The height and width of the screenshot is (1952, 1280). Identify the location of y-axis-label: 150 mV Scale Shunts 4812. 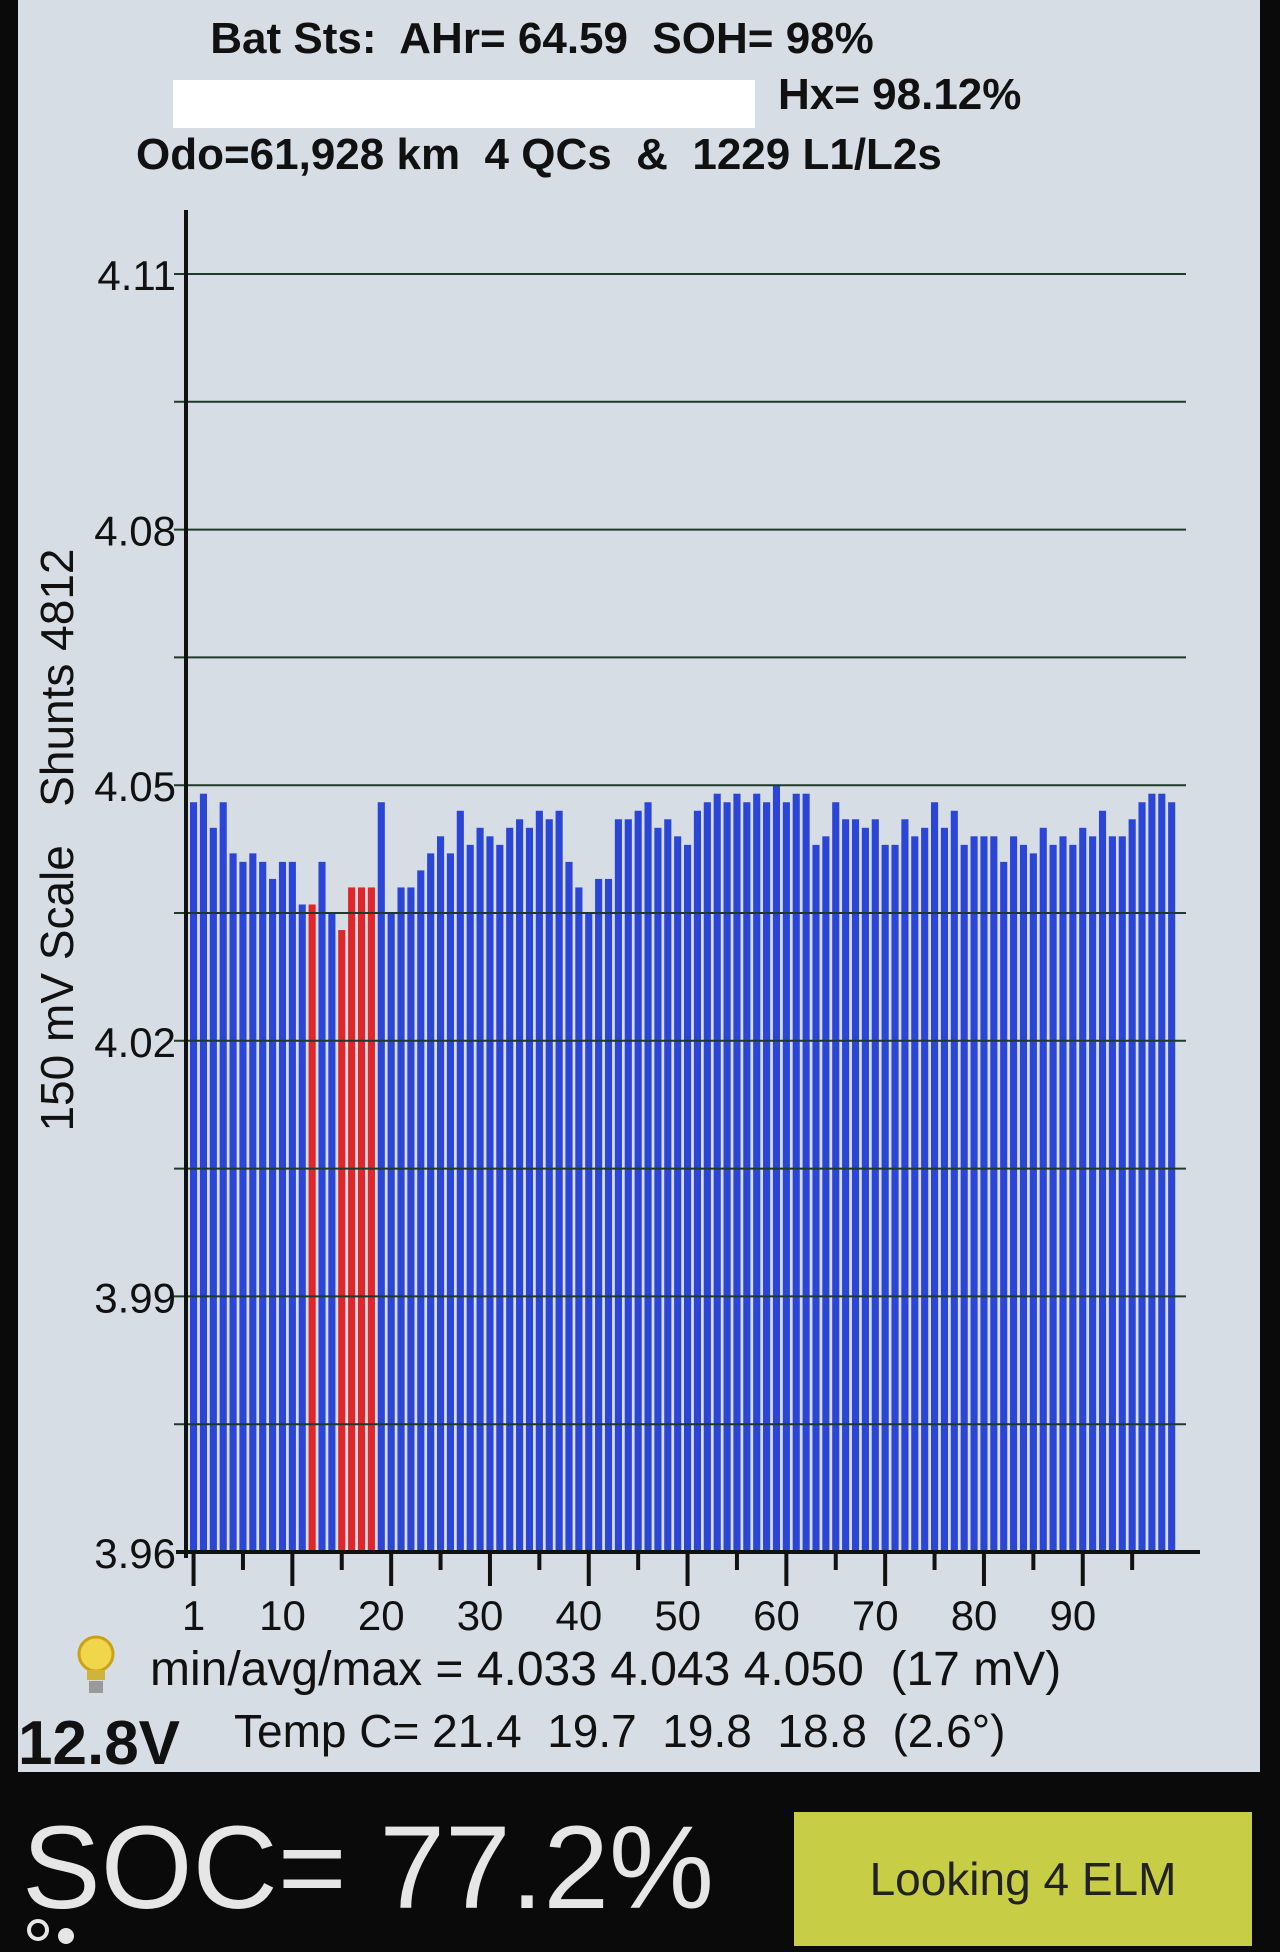
(57, 840).